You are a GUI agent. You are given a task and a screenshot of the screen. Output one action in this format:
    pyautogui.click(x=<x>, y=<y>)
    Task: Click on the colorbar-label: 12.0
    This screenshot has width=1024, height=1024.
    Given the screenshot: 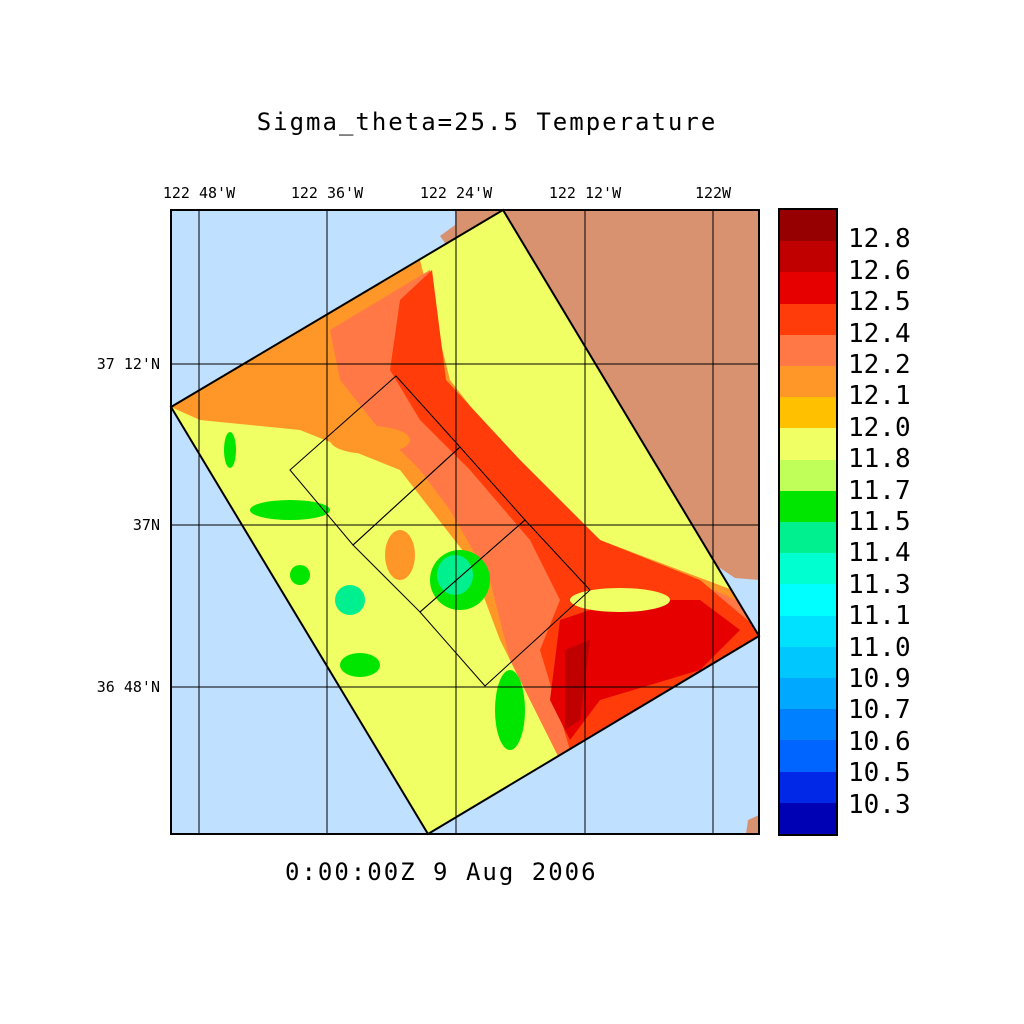 What is the action you would take?
    pyautogui.click(x=879, y=427)
    